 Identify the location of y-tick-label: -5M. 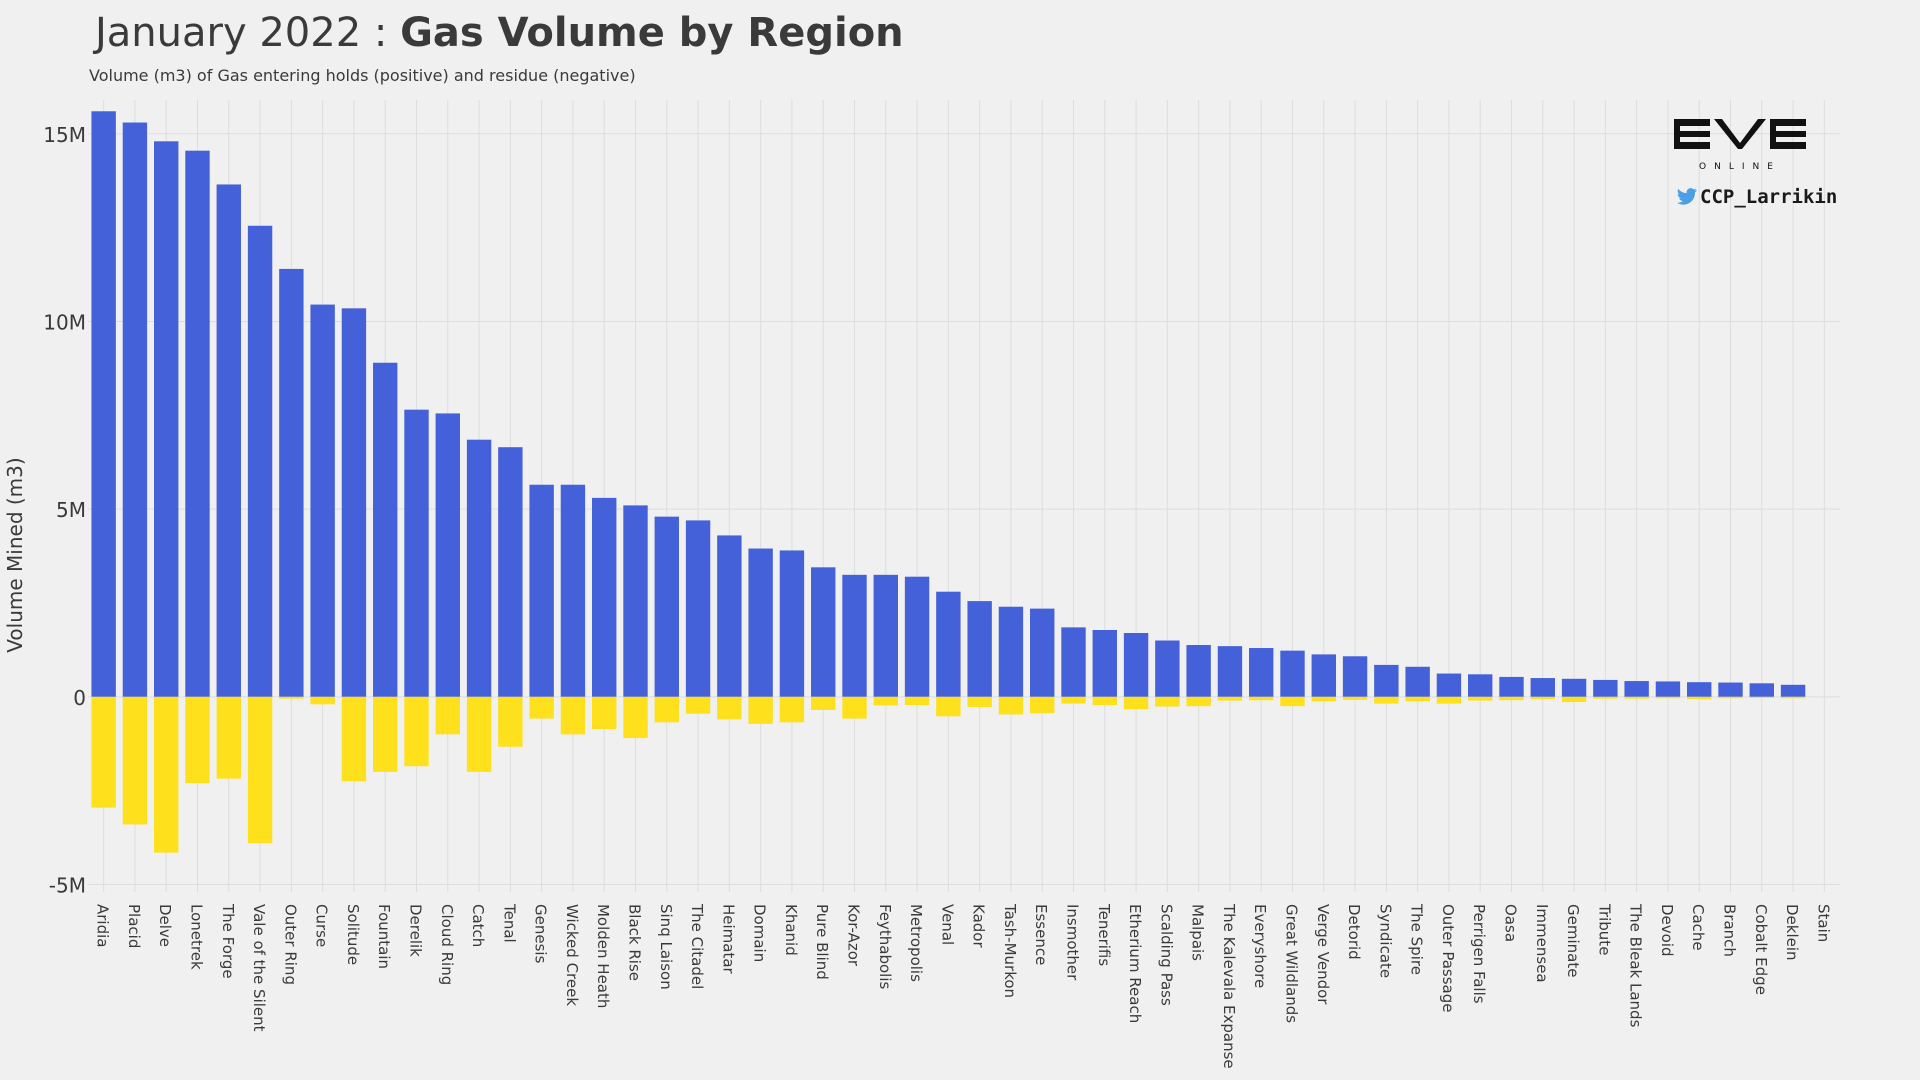
(67, 885).